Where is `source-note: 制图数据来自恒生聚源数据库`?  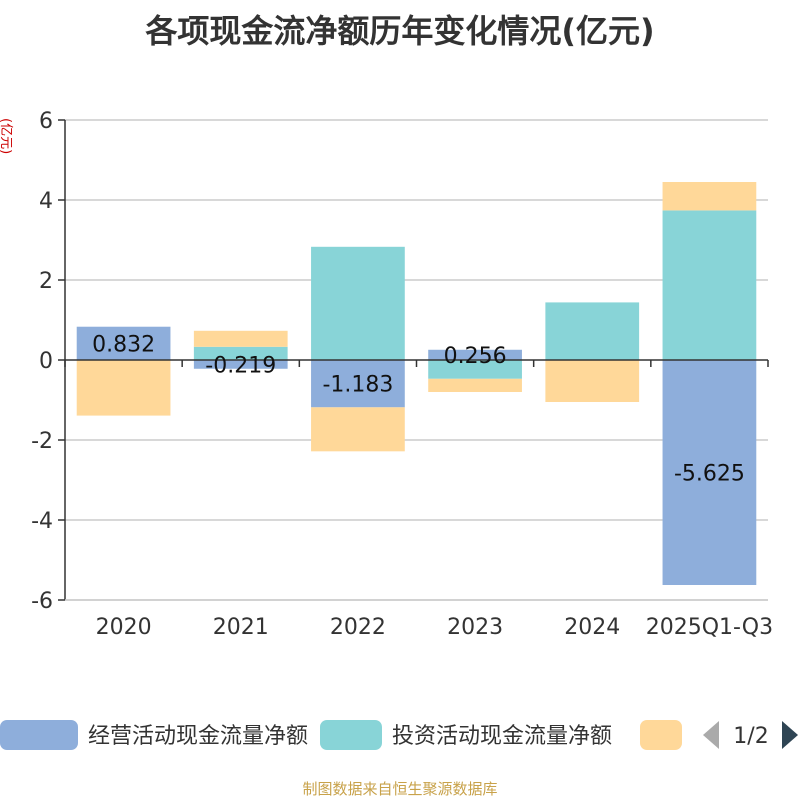
source-note: 制图数据来自恒生聚源数据库 is located at coordinates (400, 789).